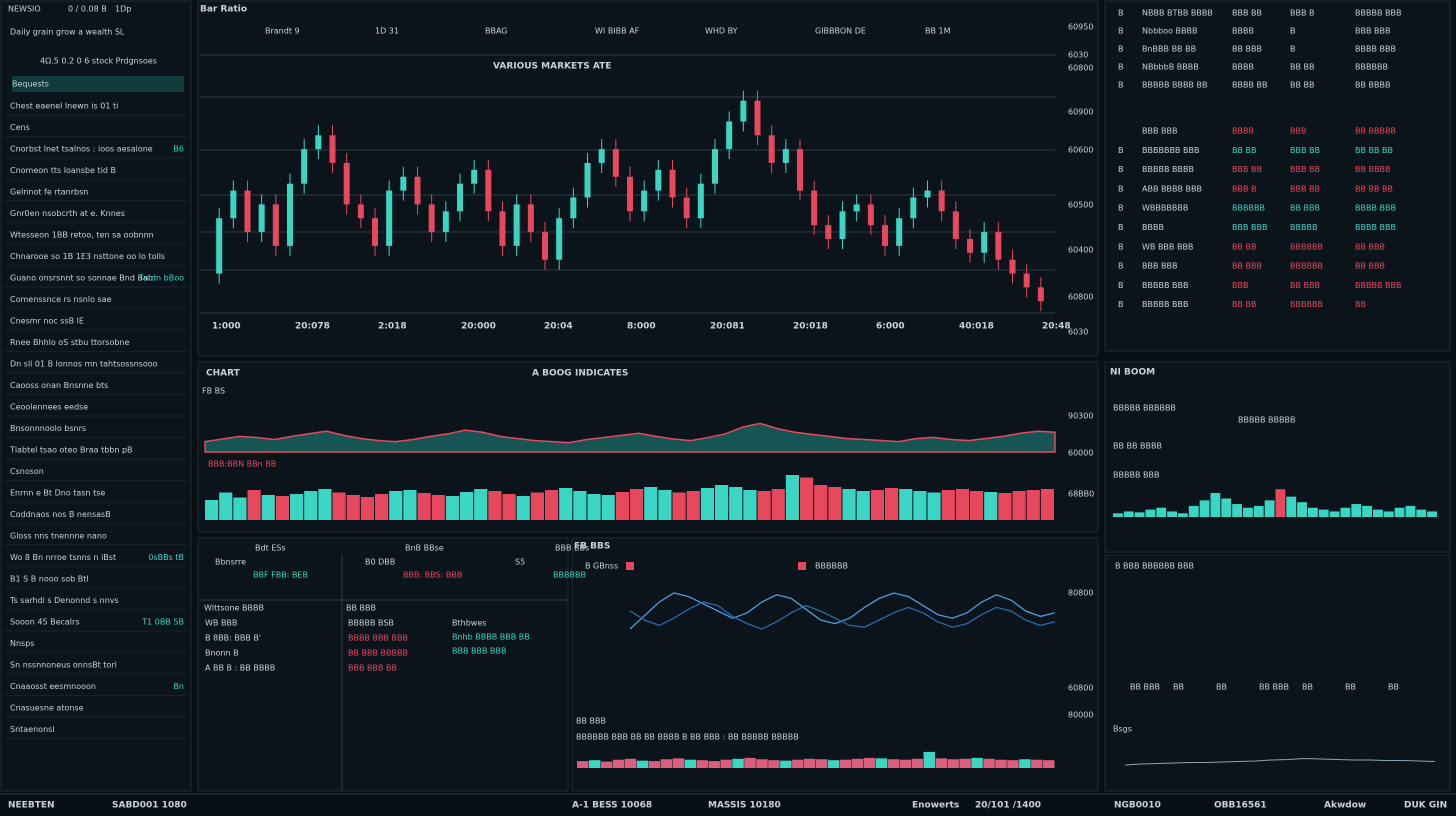 Image resolution: width=1456 pixels, height=816 pixels. What do you see at coordinates (63, 665) in the screenshot?
I see `sidebar-row: Sn nssnnoneus onnsBt torl` at bounding box center [63, 665].